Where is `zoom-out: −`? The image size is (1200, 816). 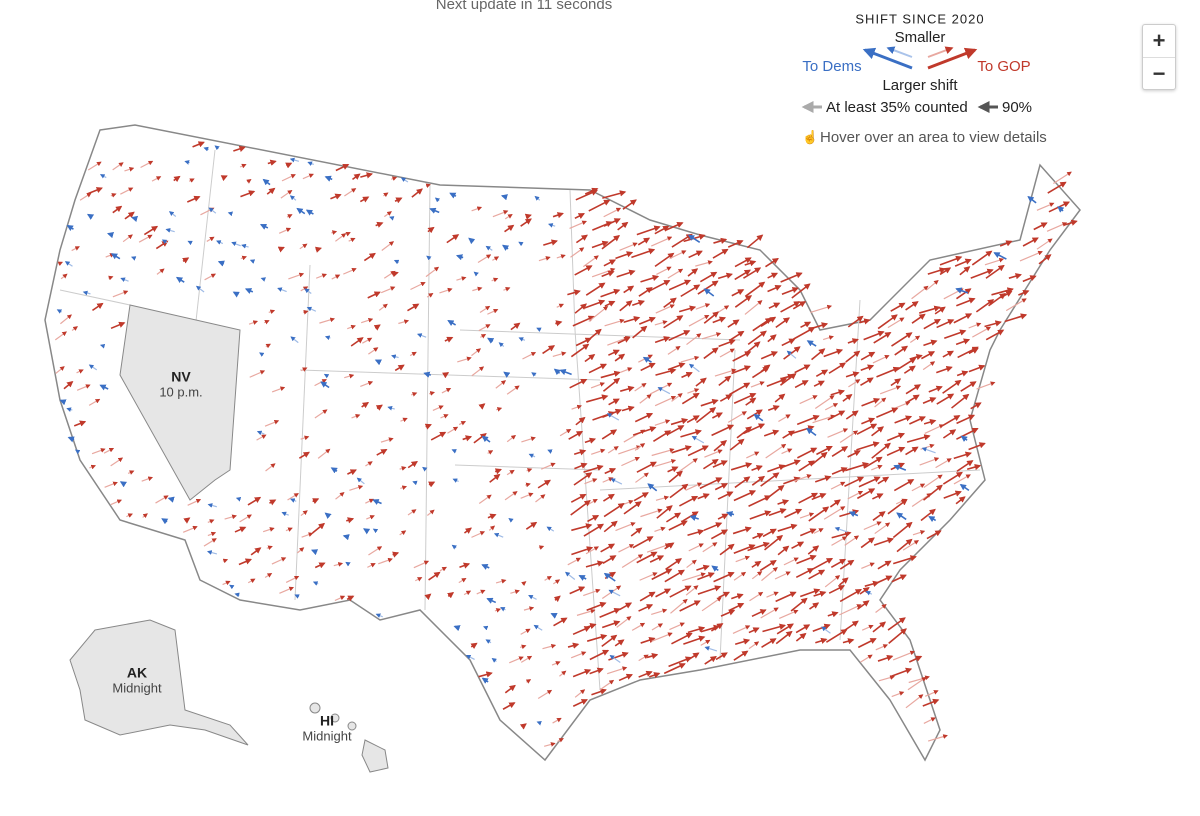
zoom-out: − is located at coordinates (1159, 73).